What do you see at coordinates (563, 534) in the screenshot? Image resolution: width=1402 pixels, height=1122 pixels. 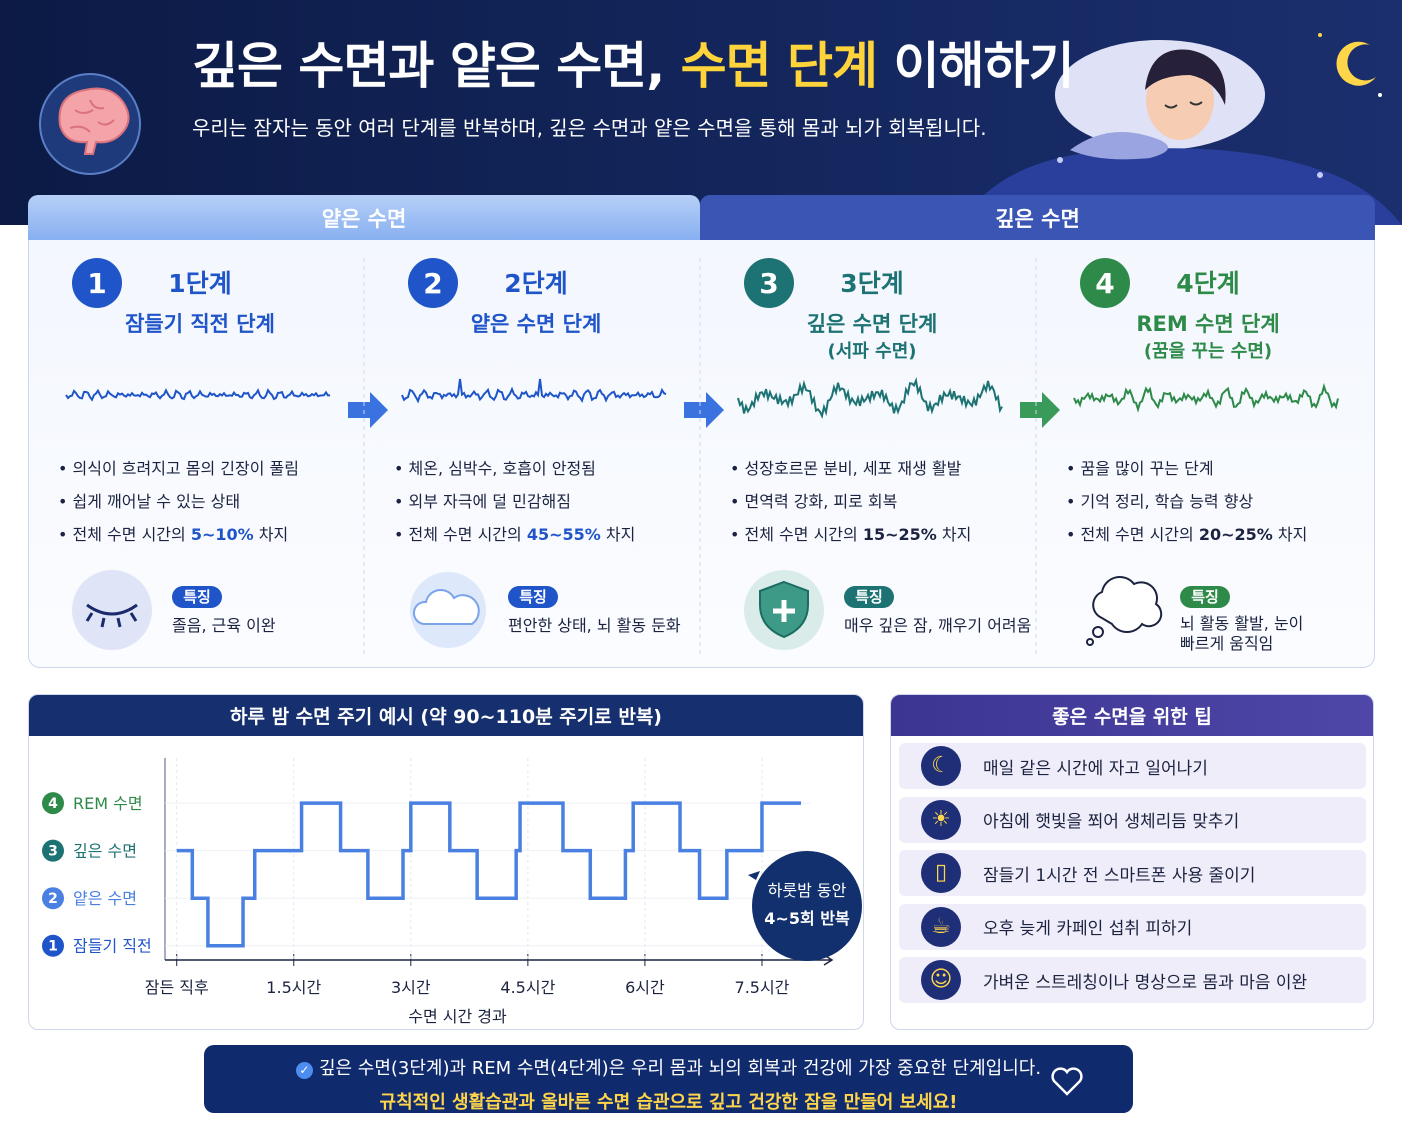 I see `share-value: 45~55%` at bounding box center [563, 534].